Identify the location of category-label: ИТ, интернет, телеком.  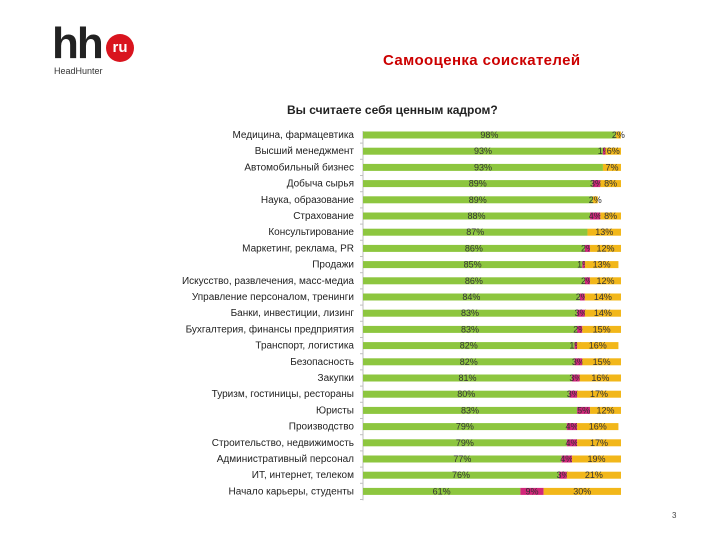
(303, 475).